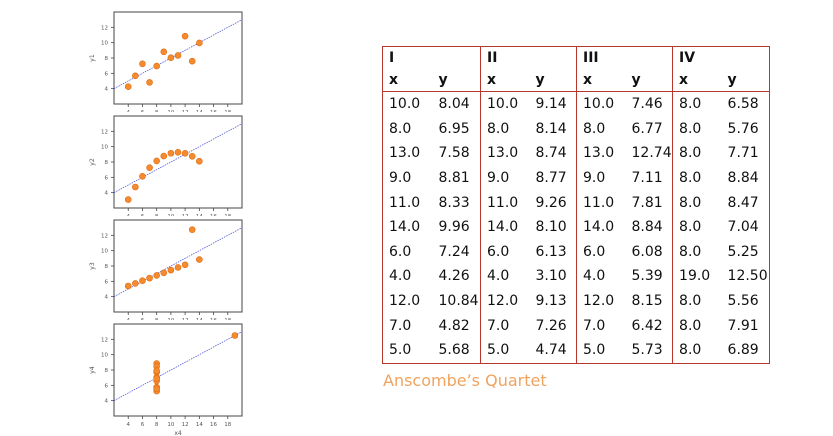 This screenshot has height=436, width=833. What do you see at coordinates (743, 325) in the screenshot?
I see `table-cell: 7.91` at bounding box center [743, 325].